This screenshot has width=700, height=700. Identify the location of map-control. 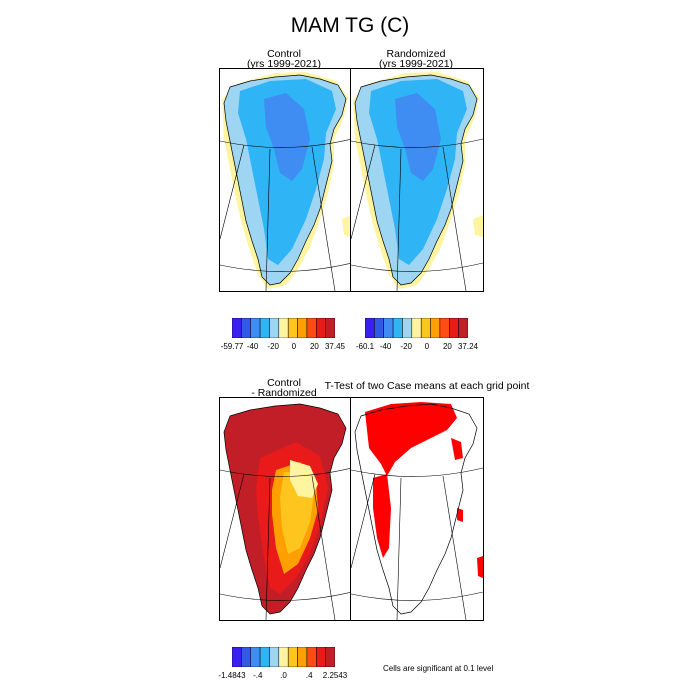
(285, 180).